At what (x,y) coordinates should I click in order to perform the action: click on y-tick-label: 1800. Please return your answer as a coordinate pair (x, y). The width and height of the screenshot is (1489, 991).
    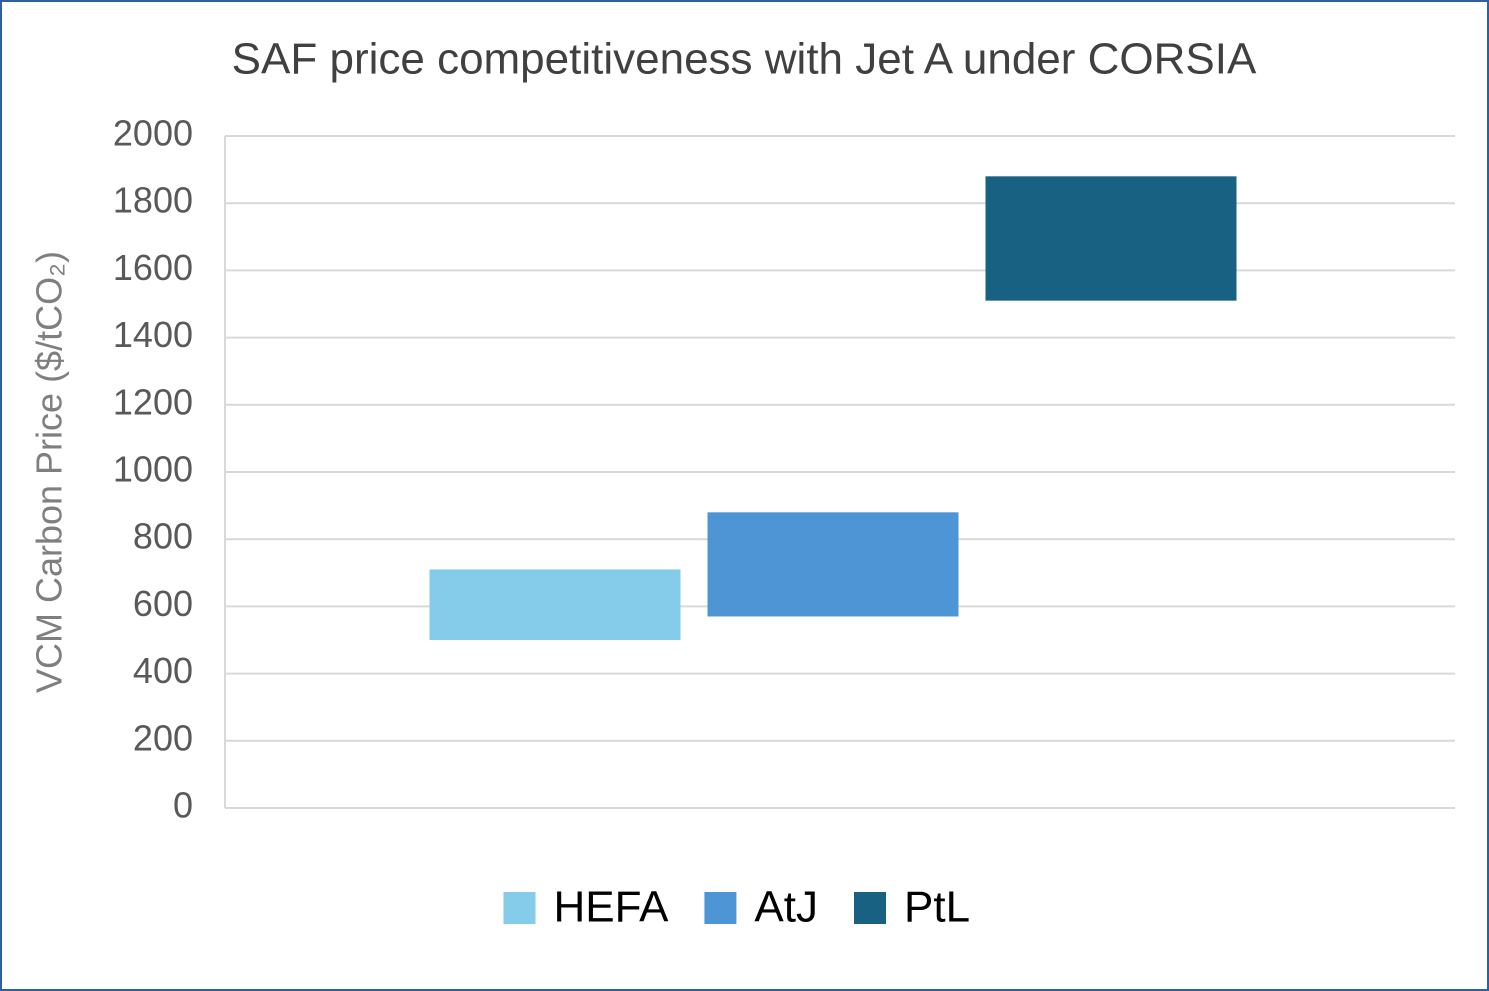
    Looking at the image, I should click on (153, 200).